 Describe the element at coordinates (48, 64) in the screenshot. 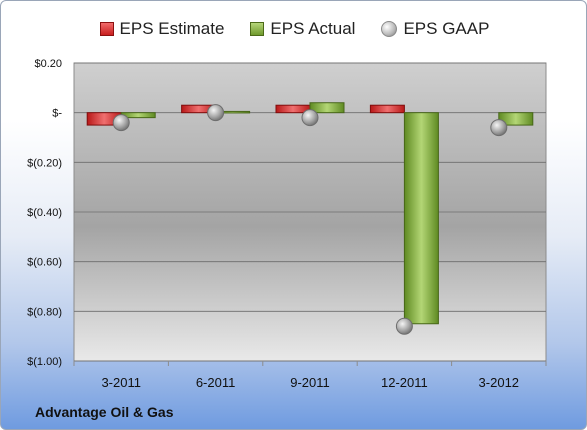

I see `y-tick-label: $0.20` at that location.